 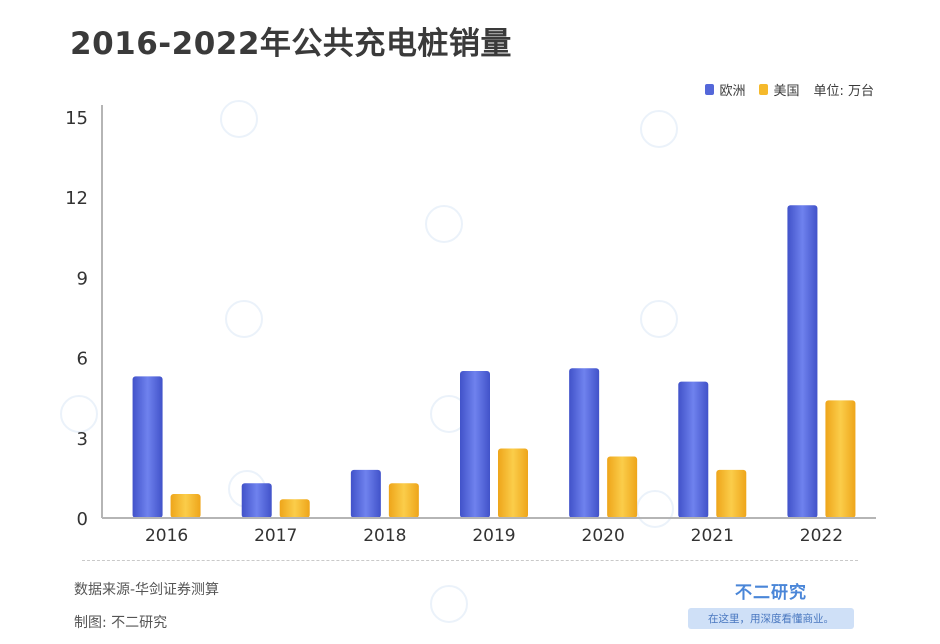 What do you see at coordinates (493, 536) in the screenshot?
I see `x-tick-label: 2019` at bounding box center [493, 536].